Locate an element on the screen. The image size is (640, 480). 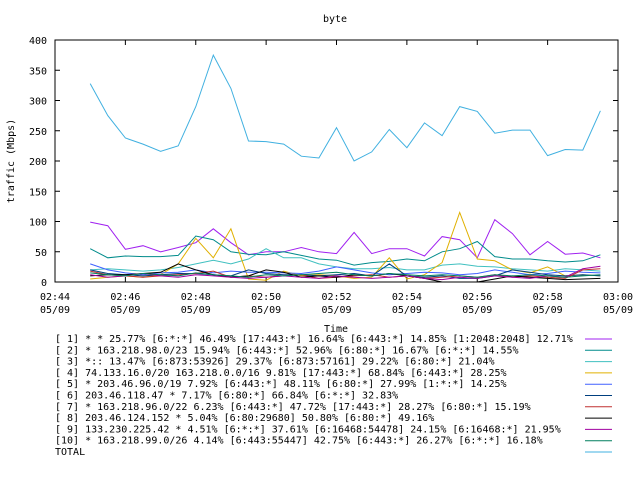
y-axis-label: traffic (Mbps) is located at coordinates (11, 161).